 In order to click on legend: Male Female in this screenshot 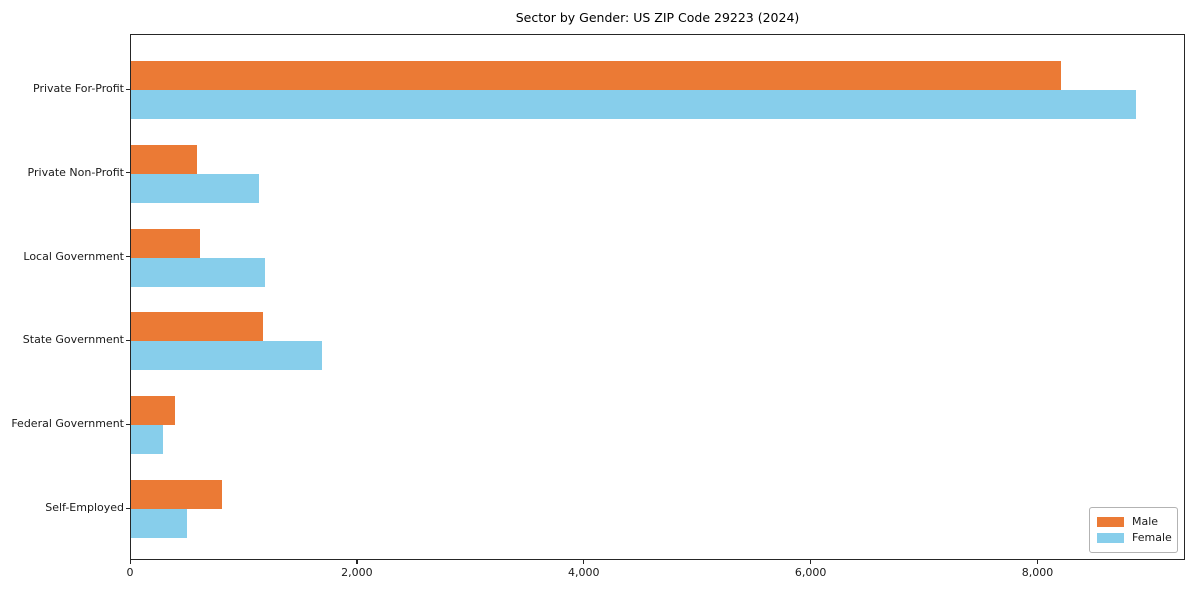, I will do `click(1133, 530)`.